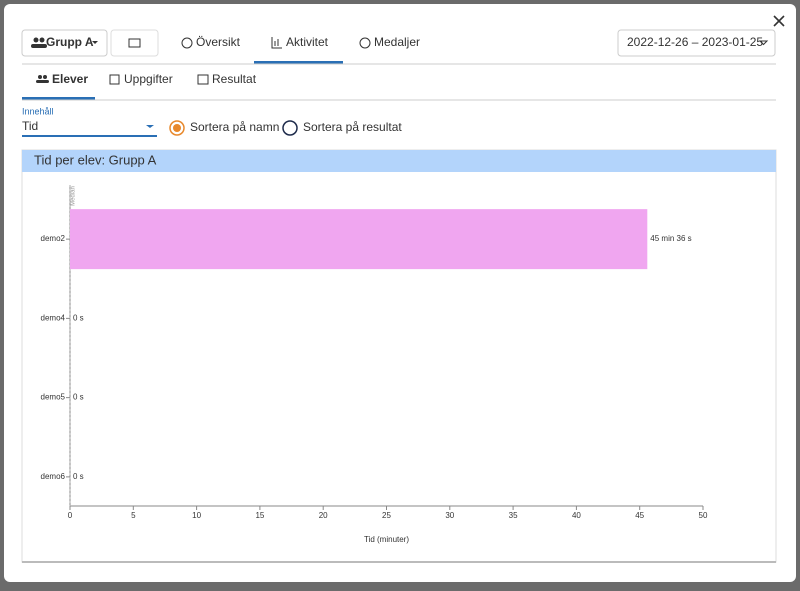 The image size is (800, 591). Describe the element at coordinates (397, 42) in the screenshot. I see `tab: Medaljer` at that location.